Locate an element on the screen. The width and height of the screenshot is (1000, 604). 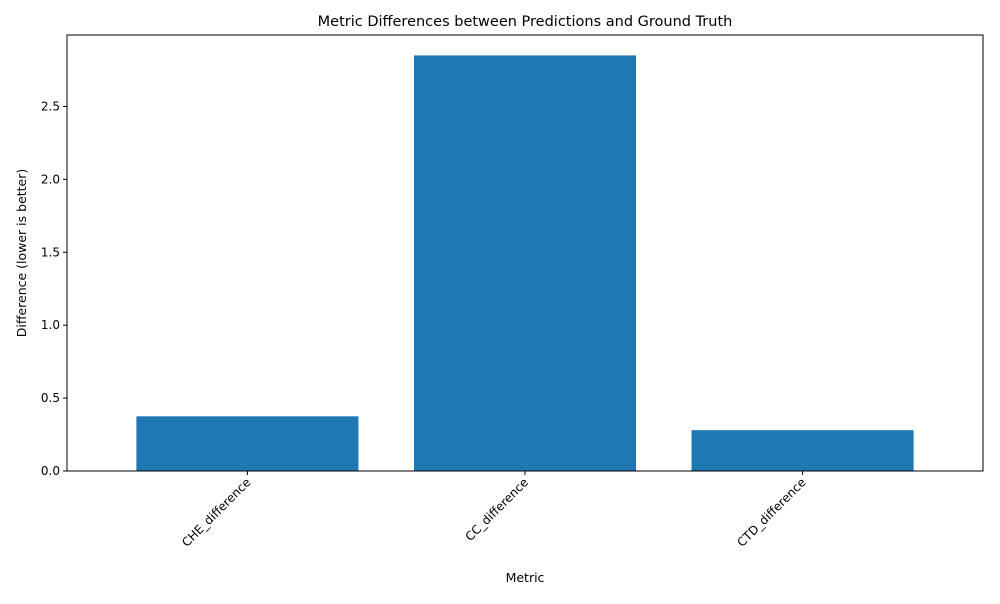
y-tick-label: 0.5 is located at coordinates (50, 398).